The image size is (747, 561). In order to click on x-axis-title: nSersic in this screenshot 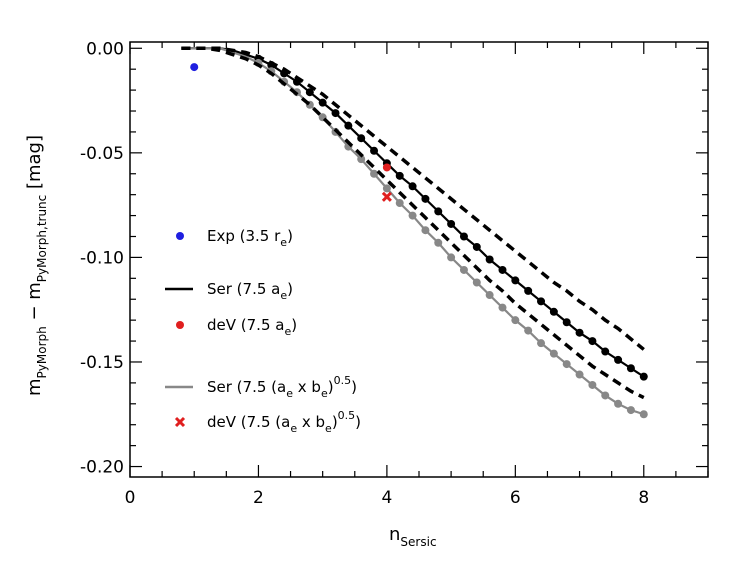, I will do `click(413, 536)`.